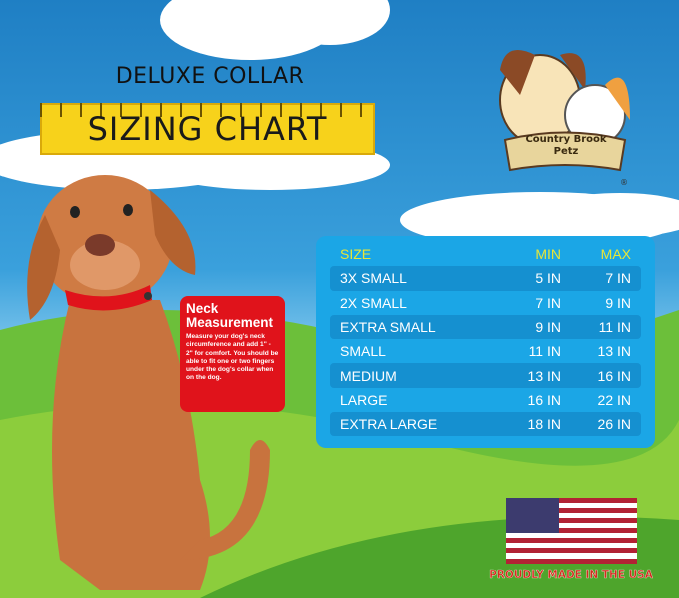  I want to click on brand-logo, so click(564, 111).